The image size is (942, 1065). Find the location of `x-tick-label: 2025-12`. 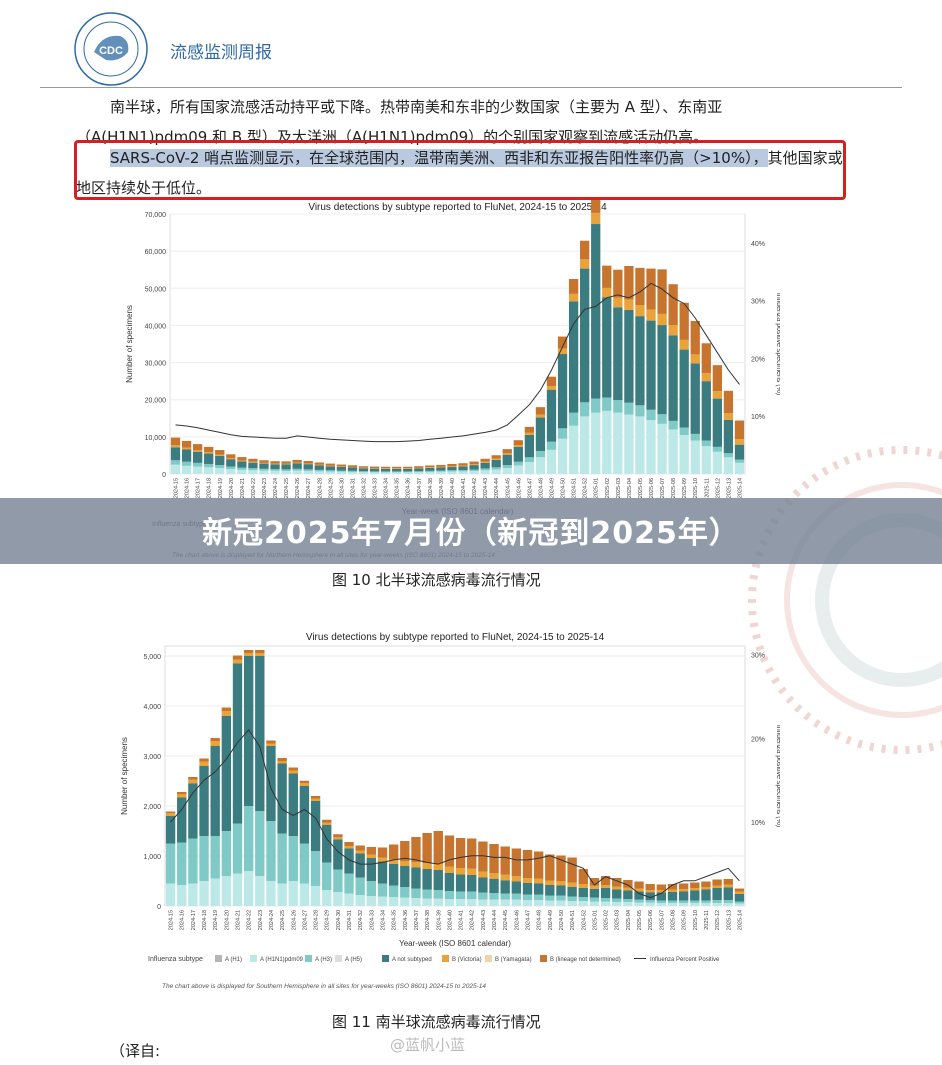

x-tick-label: 2025-12 is located at coordinates (718, 920).